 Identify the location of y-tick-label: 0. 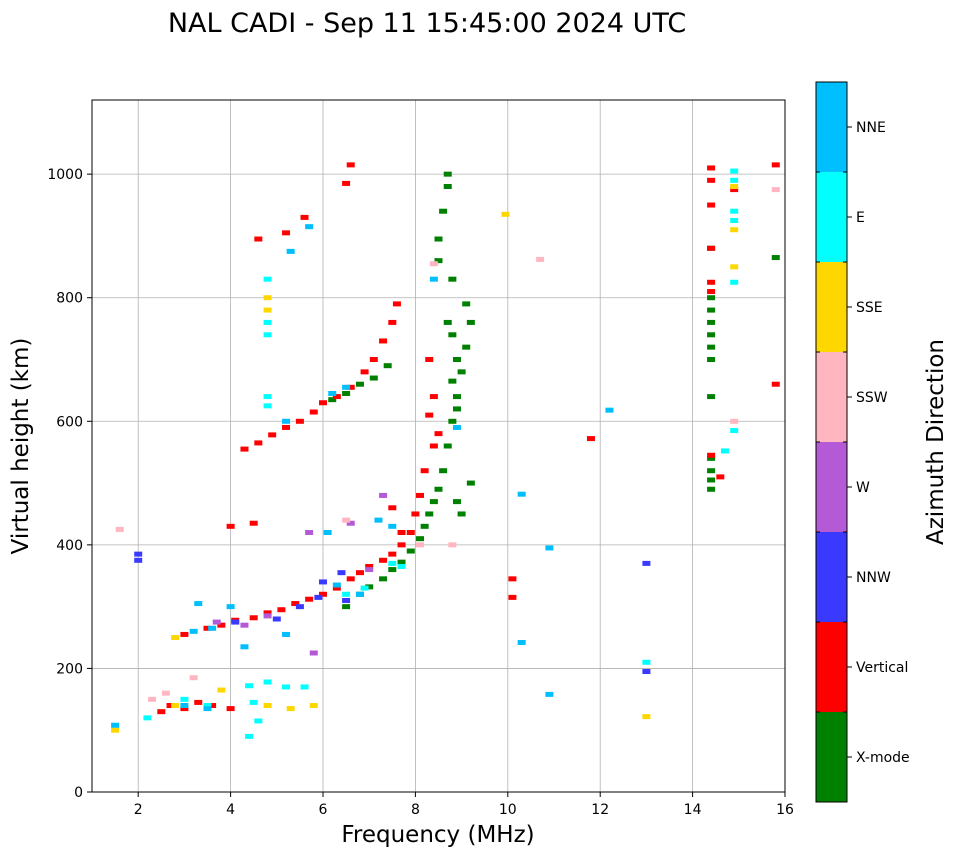
(78, 793).